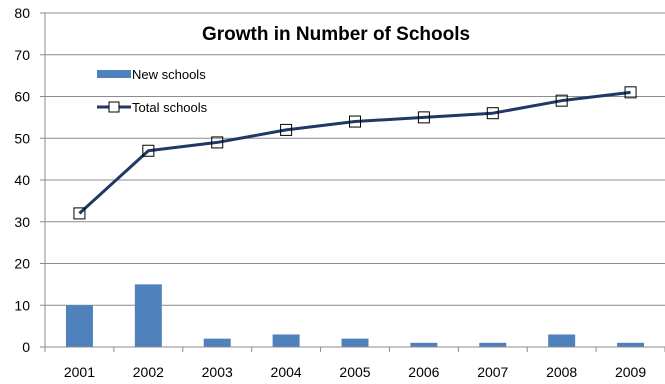 The height and width of the screenshot is (384, 665). I want to click on legend-label-total-schools: Total schools, so click(170, 107).